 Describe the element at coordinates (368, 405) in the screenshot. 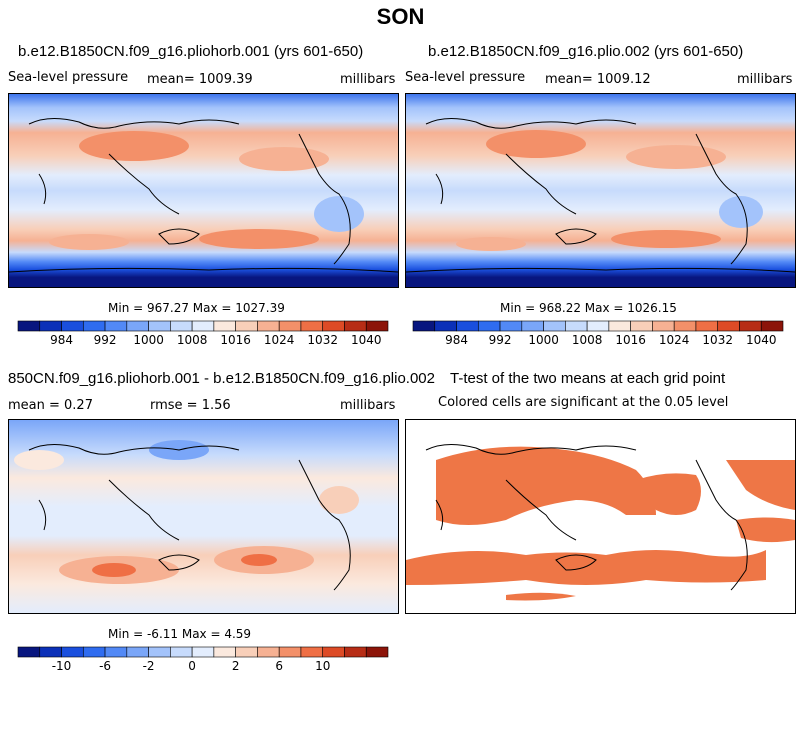

I see `panel-3-units-label: millibars` at that location.